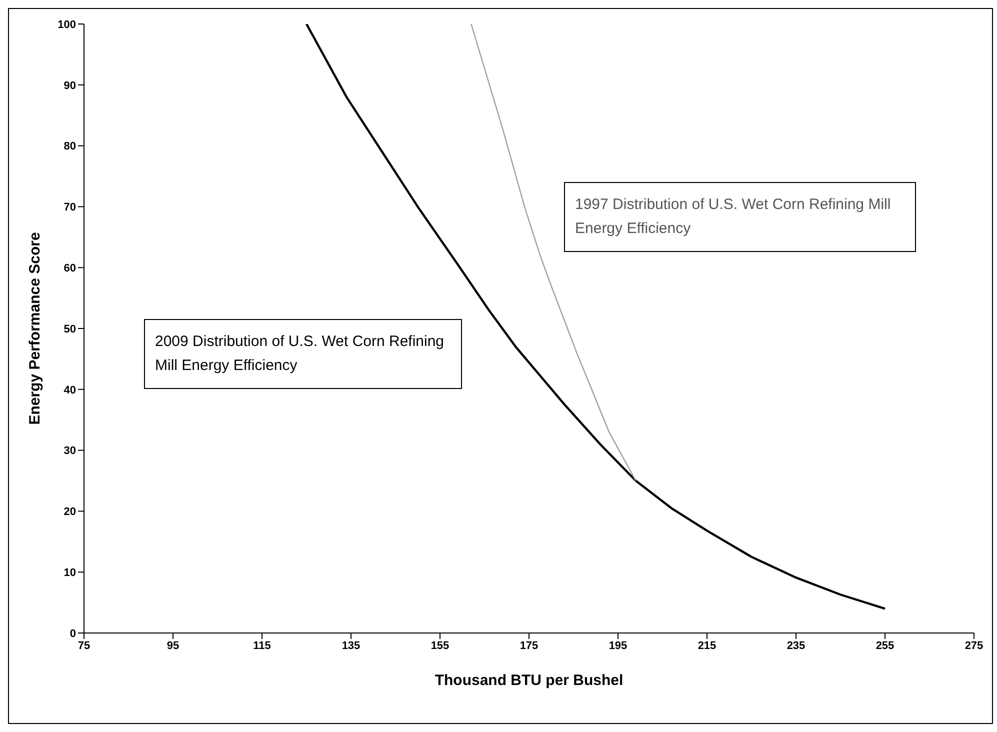 The image size is (997, 732). I want to click on y-axis-title: Energy Performance Score, so click(35, 328).